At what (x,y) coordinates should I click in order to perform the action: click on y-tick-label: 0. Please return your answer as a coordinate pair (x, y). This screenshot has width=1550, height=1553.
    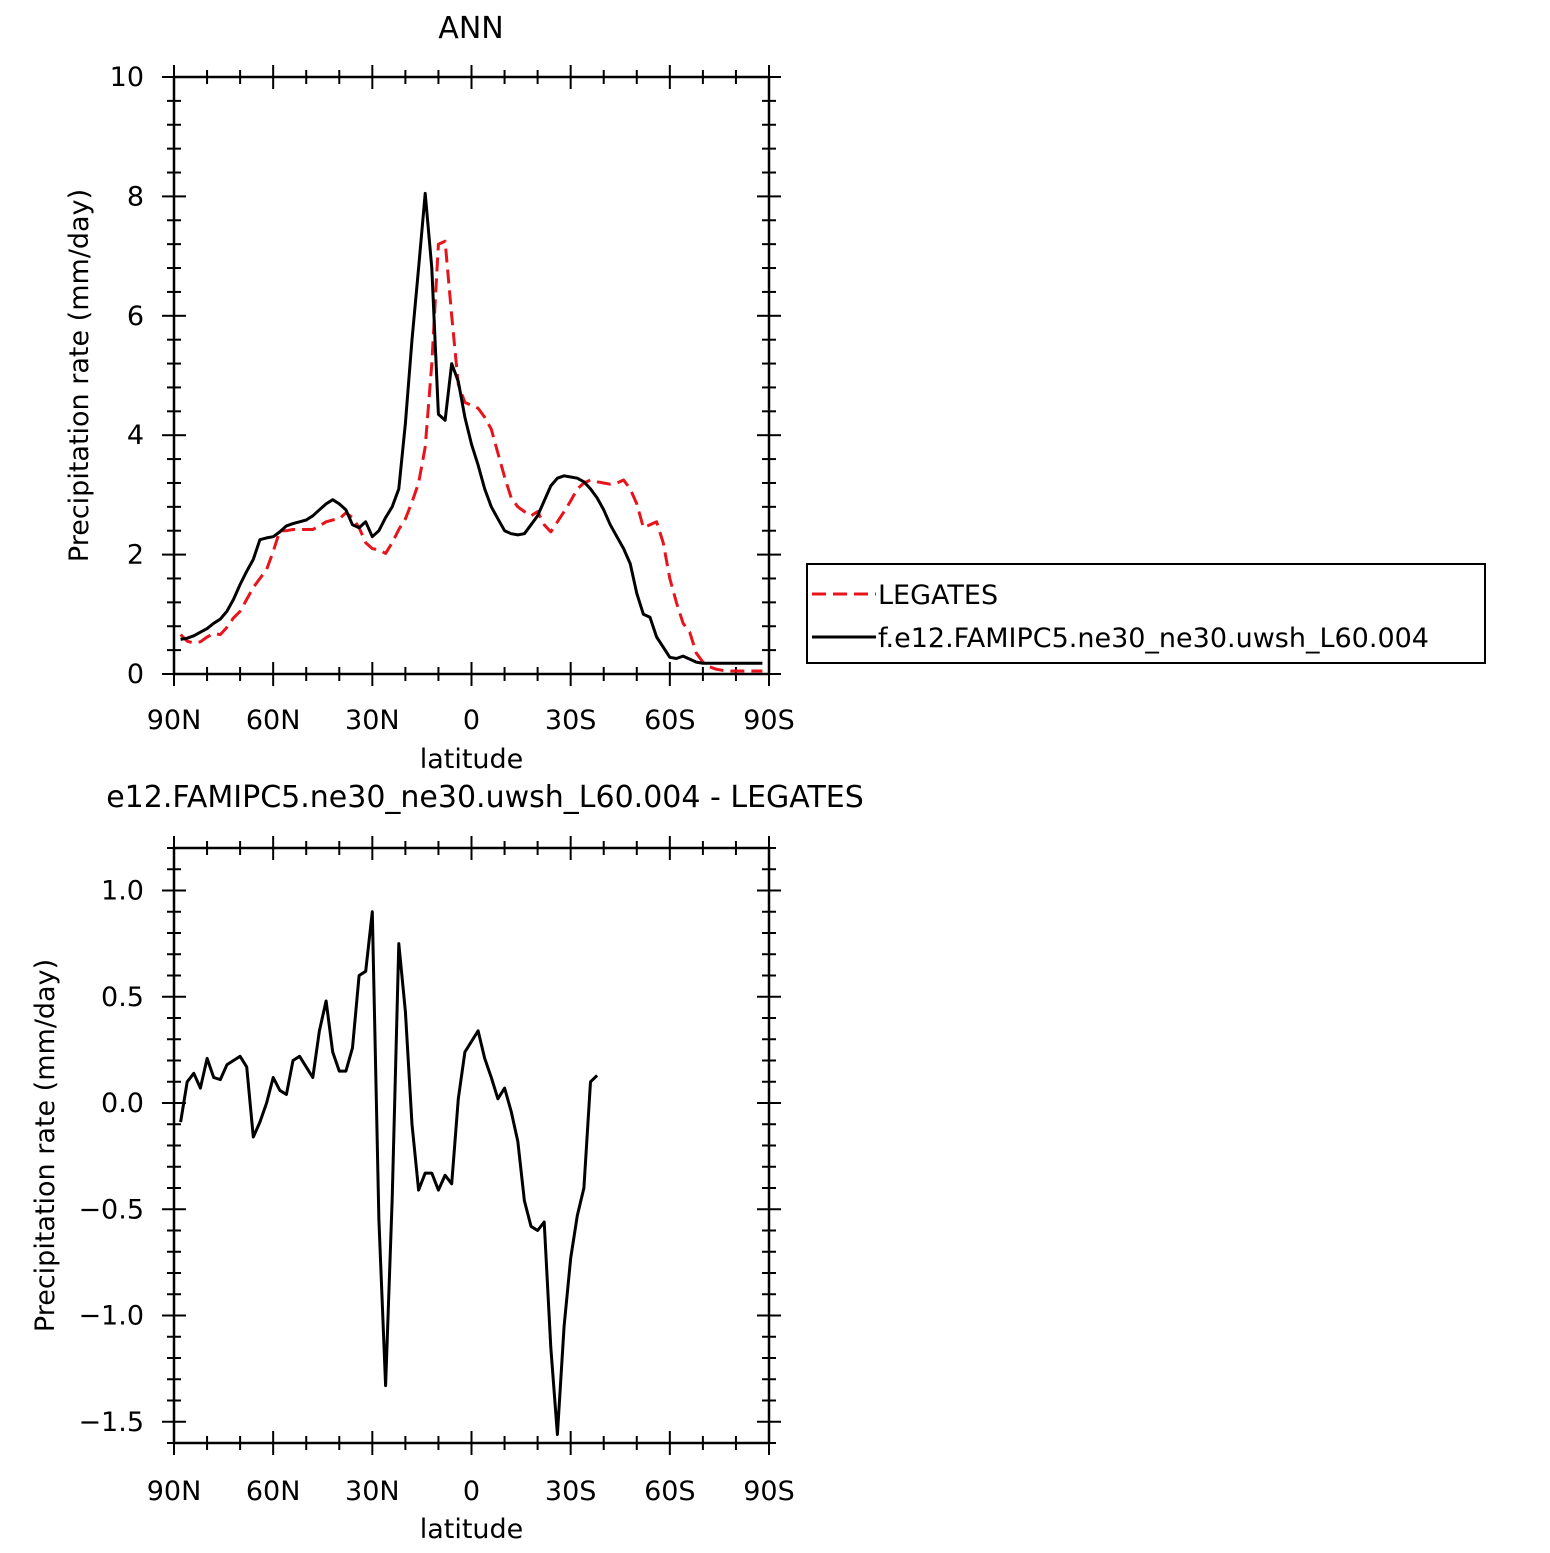
    Looking at the image, I should click on (135, 674).